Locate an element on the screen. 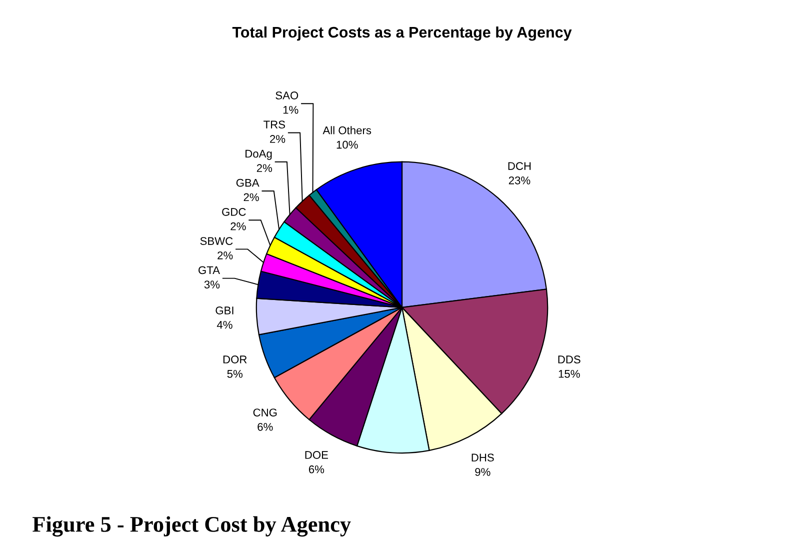  slice-label: All Others is located at coordinates (347, 130).